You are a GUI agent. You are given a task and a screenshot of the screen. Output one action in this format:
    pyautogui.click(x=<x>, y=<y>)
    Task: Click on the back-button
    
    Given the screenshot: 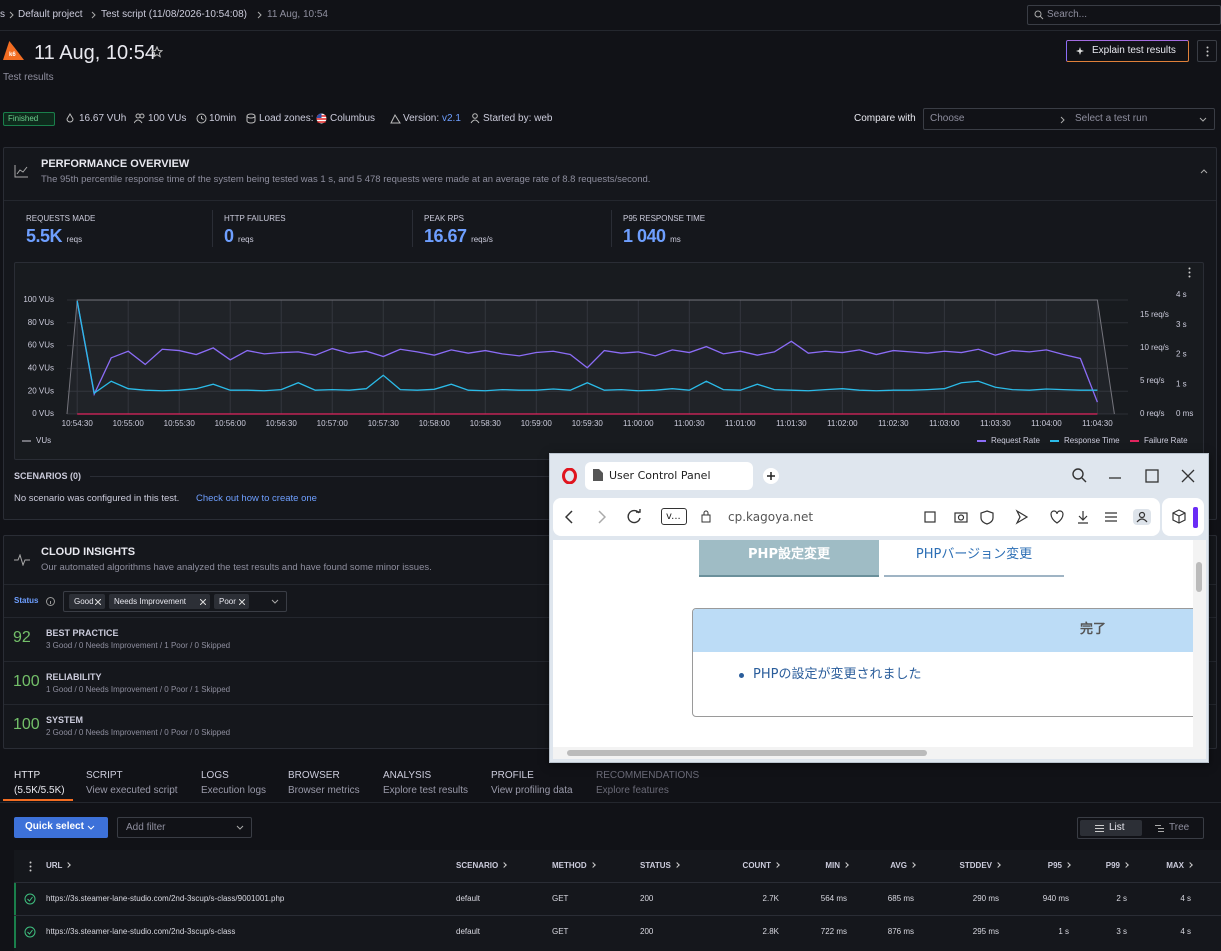 What is the action you would take?
    pyautogui.click(x=569, y=517)
    